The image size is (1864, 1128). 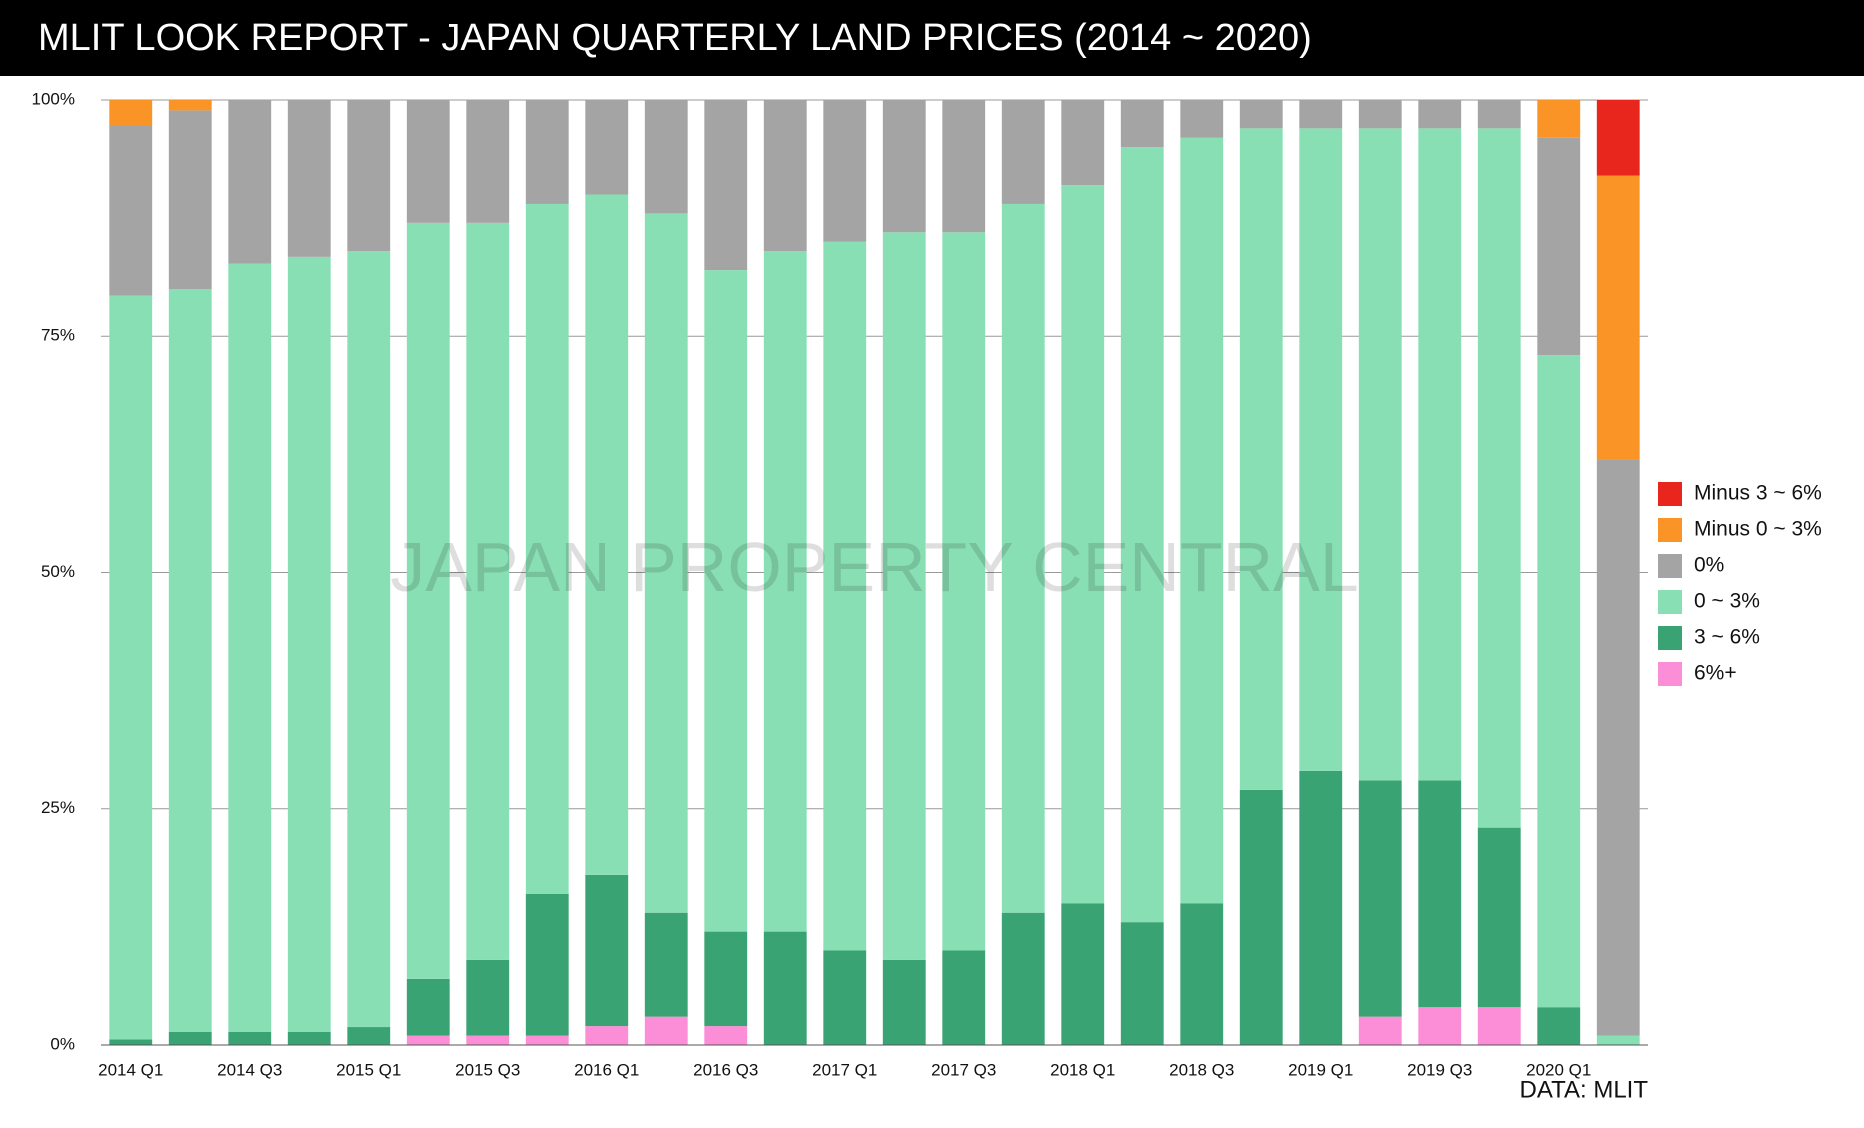 What do you see at coordinates (606, 1069) in the screenshot?
I see `x-tick-label: 2016 Q1` at bounding box center [606, 1069].